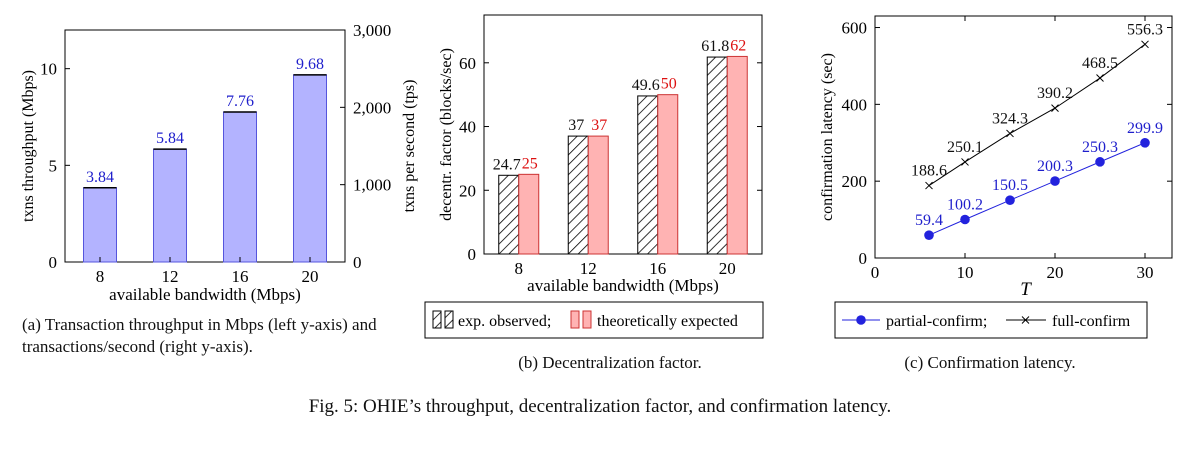  Describe the element at coordinates (1145, 29) in the screenshot. I see `point-label-full-confirm: 556.3` at that location.